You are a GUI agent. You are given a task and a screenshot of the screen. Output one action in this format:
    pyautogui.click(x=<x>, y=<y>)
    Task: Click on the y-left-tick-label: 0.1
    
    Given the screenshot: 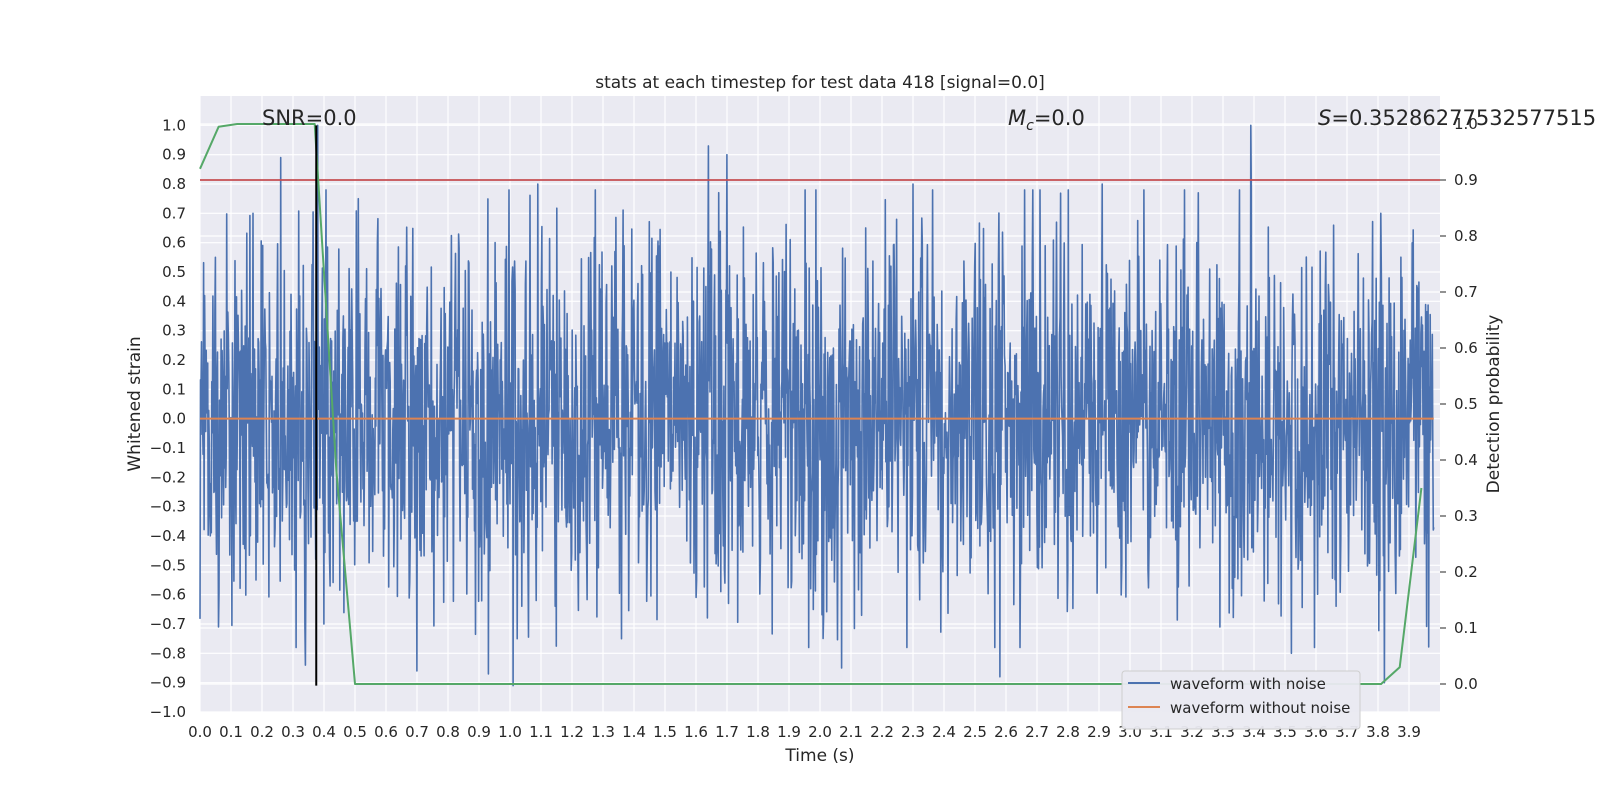 What is the action you would take?
    pyautogui.click(x=174, y=389)
    